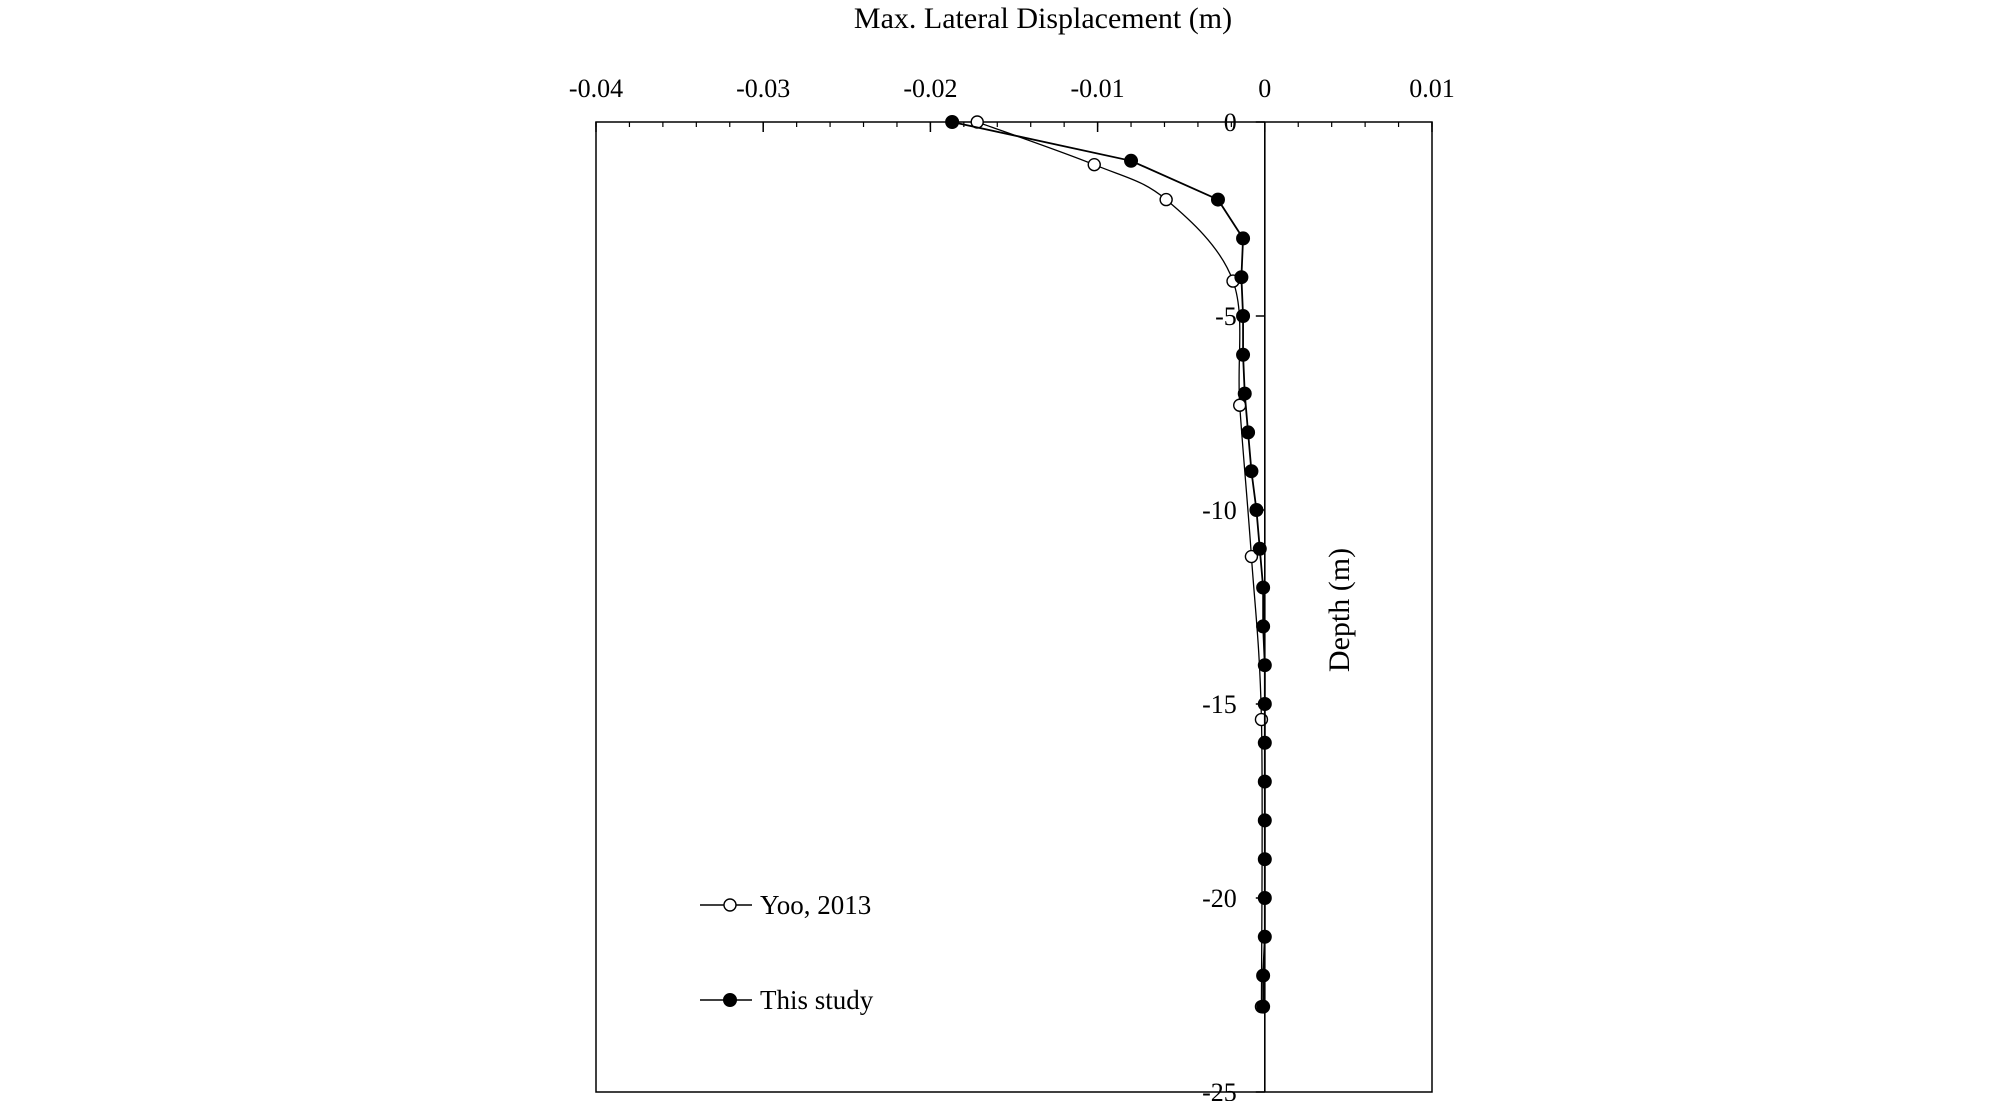 The height and width of the screenshot is (1106, 2008). I want to click on x-tick-label: -0.04, so click(596, 88).